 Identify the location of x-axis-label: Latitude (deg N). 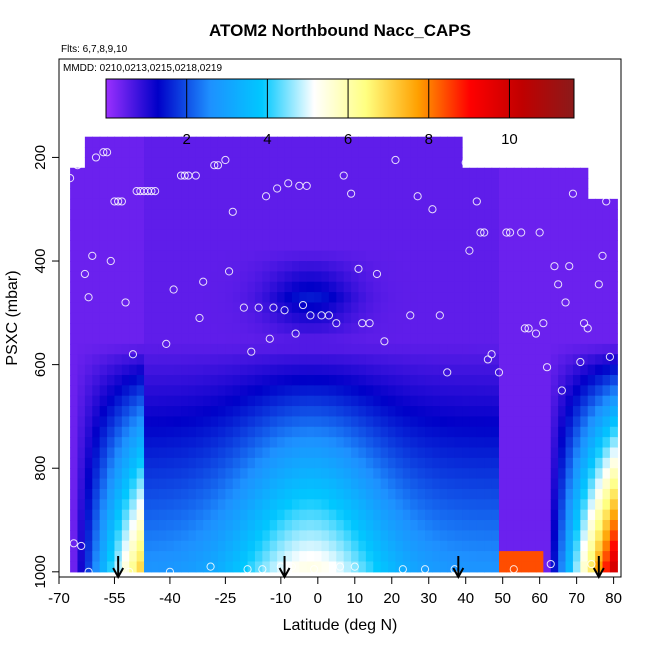
(340, 625).